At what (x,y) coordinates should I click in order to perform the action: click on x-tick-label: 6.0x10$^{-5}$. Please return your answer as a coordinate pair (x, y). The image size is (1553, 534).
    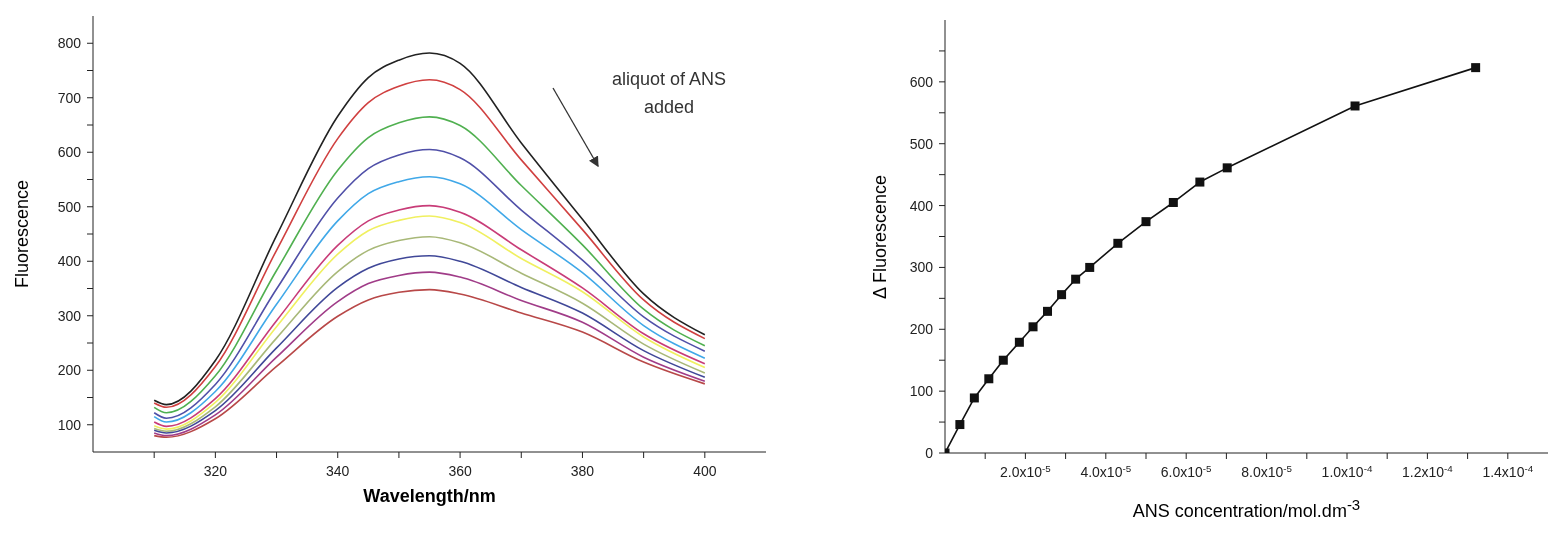
    Looking at the image, I should click on (1186, 471).